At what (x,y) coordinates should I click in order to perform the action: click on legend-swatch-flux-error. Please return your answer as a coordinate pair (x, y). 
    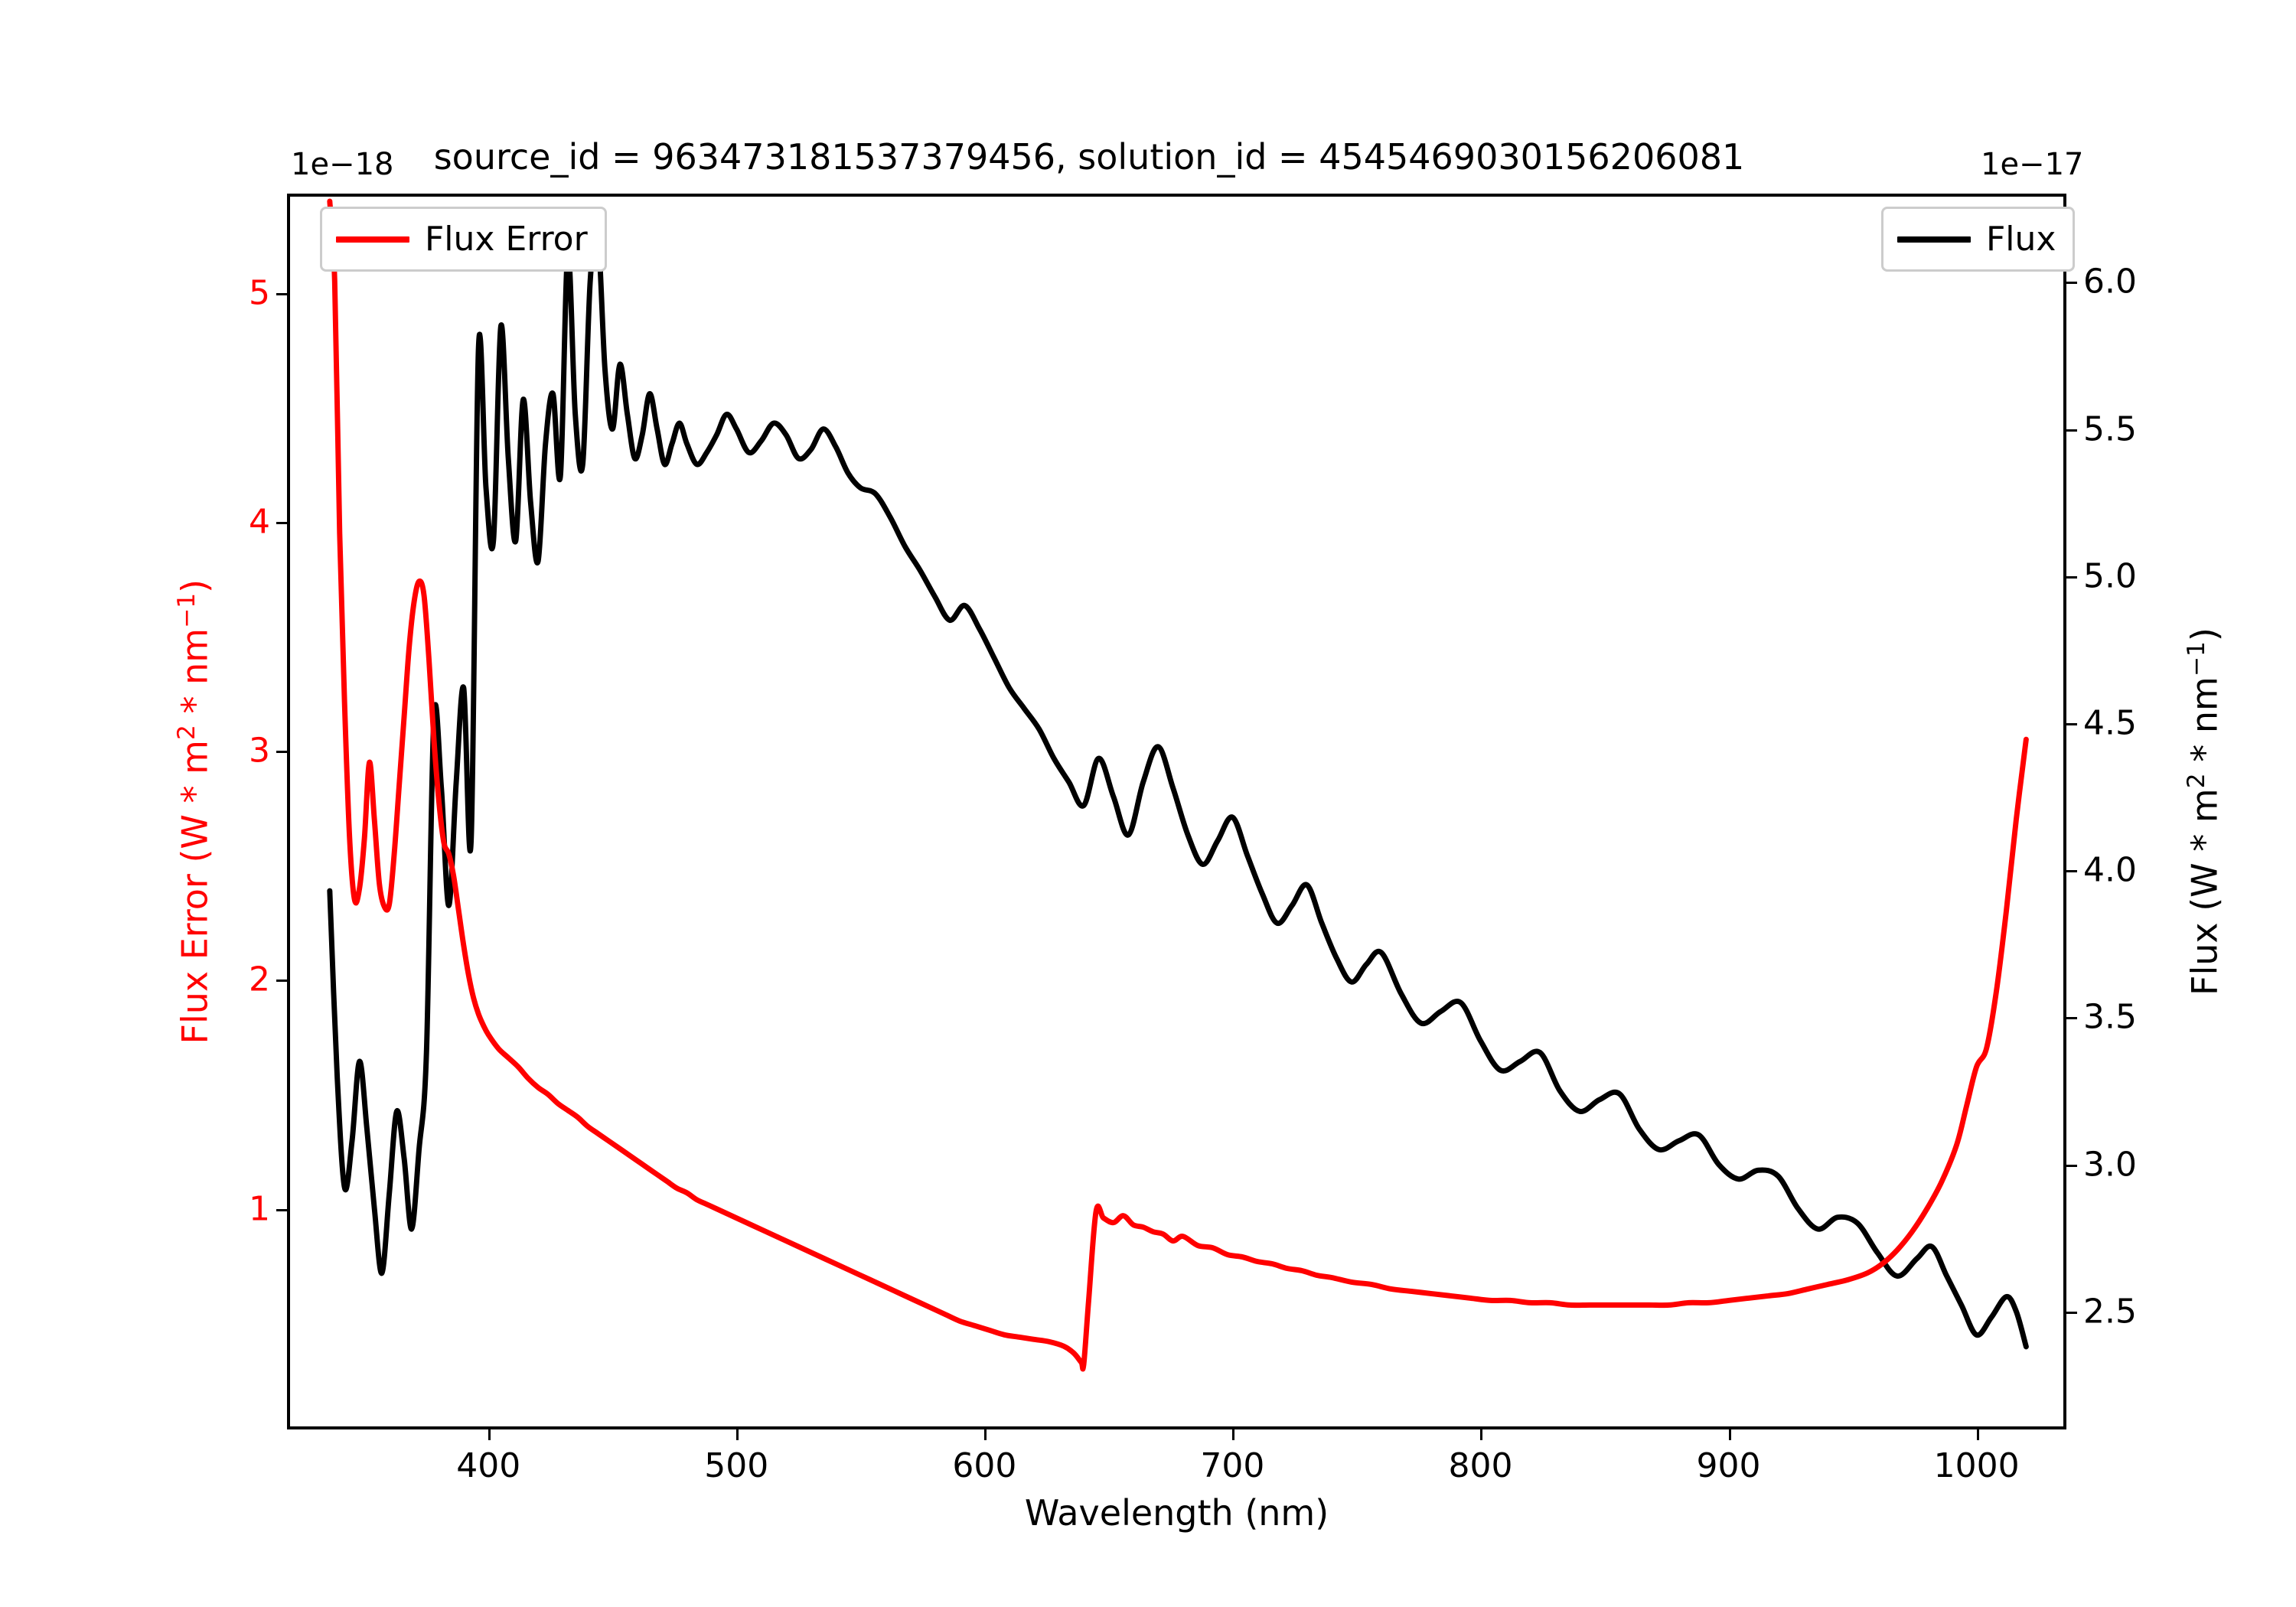
    Looking at the image, I should click on (372, 239).